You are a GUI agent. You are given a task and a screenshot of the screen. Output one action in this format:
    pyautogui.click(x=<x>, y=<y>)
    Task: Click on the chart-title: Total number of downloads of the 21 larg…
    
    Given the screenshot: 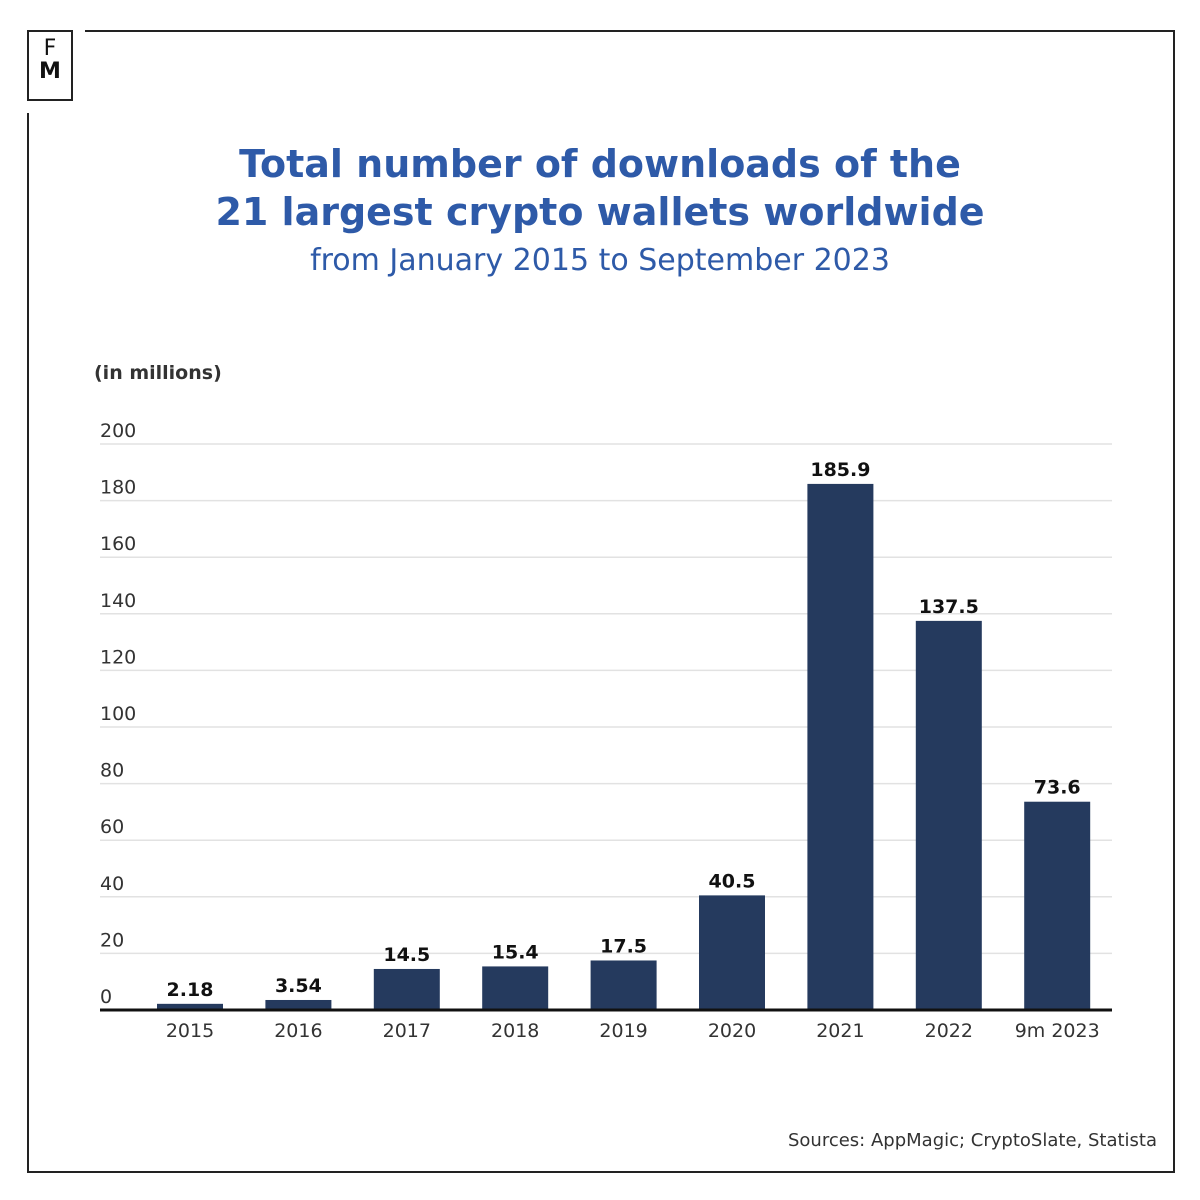 What is the action you would take?
    pyautogui.click(x=600, y=188)
    